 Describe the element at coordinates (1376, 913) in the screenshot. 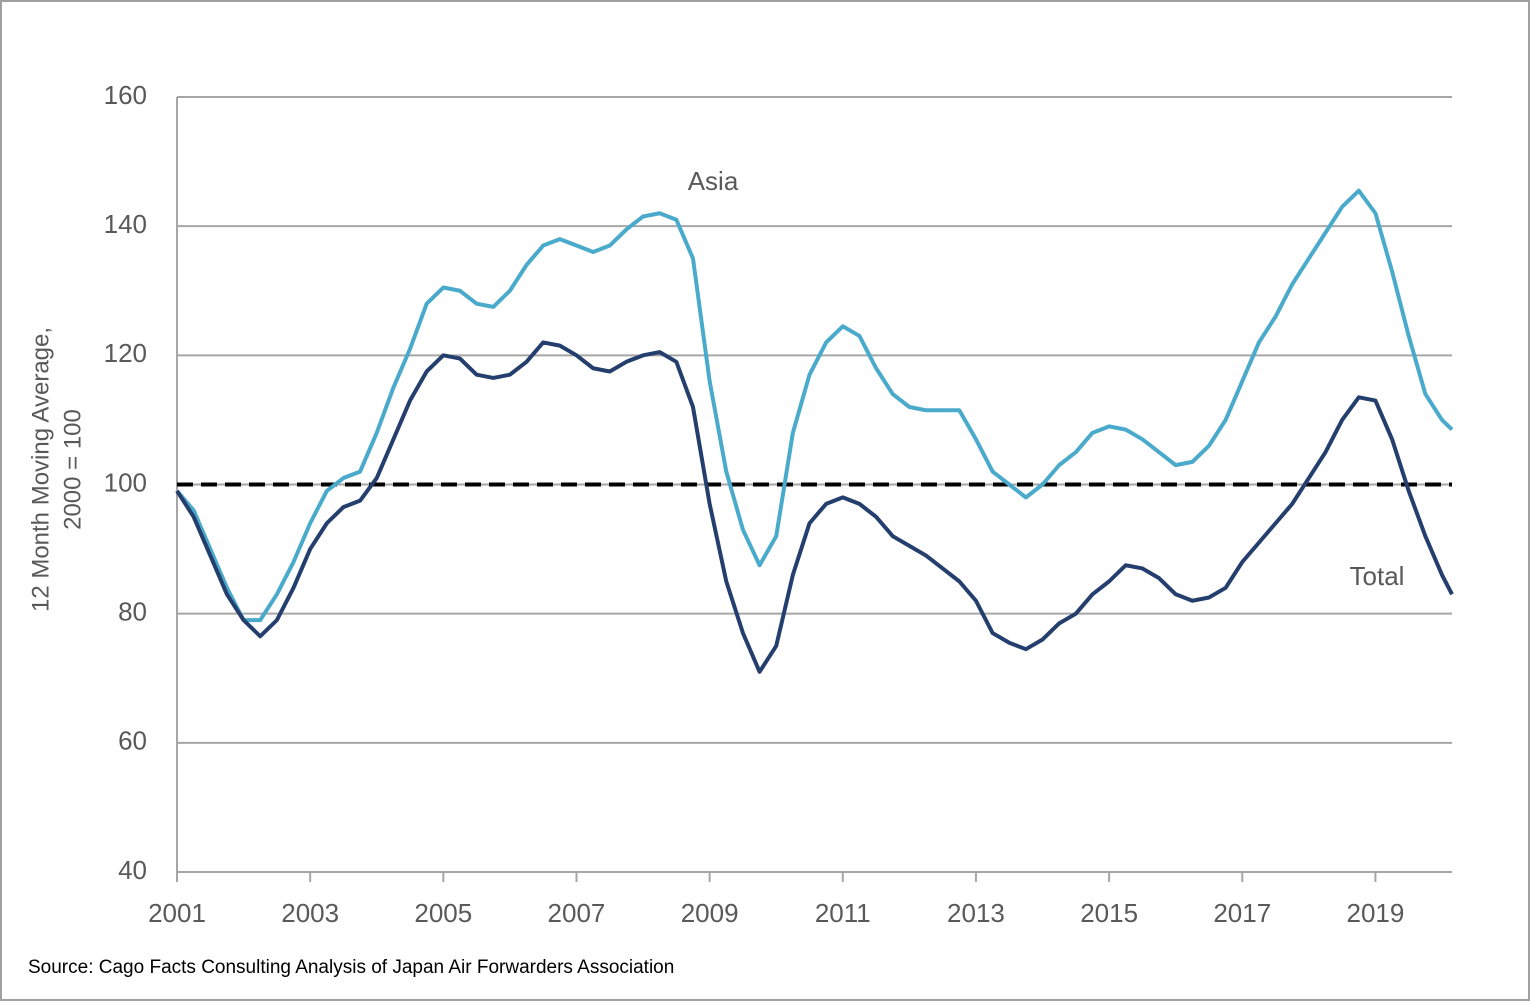

I see `x-tick-label: 2019` at that location.